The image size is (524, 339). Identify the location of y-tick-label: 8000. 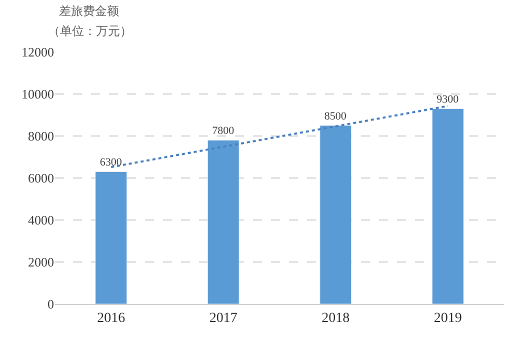
(41, 136).